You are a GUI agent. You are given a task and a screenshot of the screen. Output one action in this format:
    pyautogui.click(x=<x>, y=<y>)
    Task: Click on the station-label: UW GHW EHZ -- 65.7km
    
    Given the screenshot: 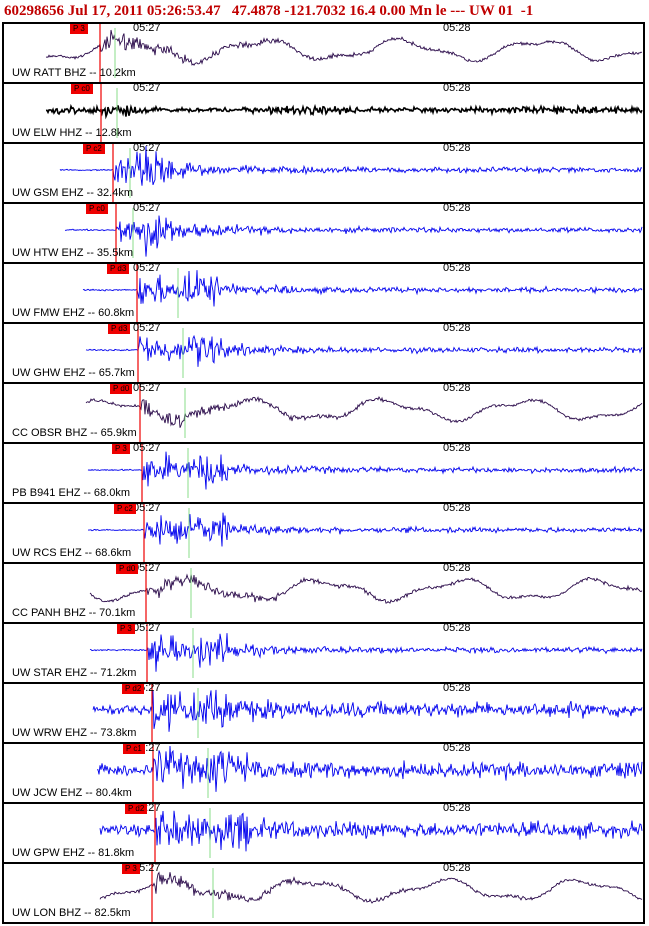 What is the action you would take?
    pyautogui.click(x=73, y=373)
    